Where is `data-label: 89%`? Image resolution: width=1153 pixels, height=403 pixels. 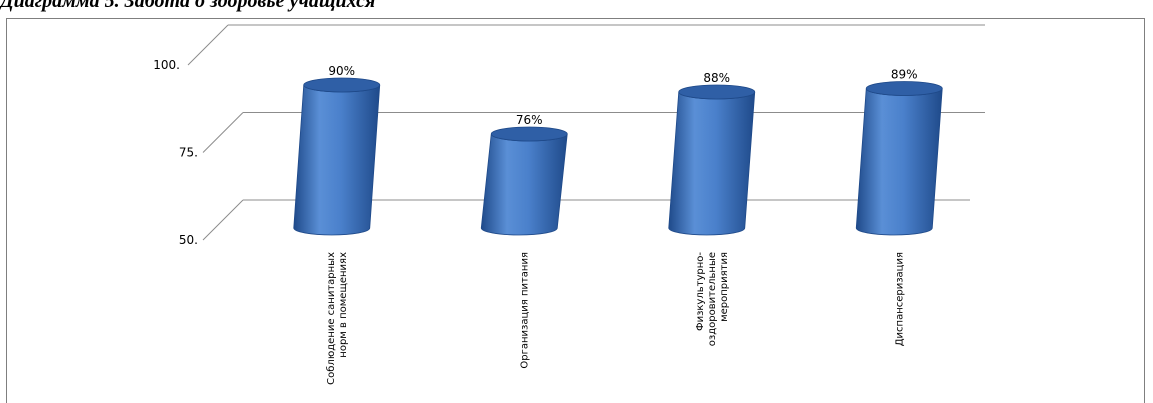
data-label: 89% is located at coordinates (904, 75).